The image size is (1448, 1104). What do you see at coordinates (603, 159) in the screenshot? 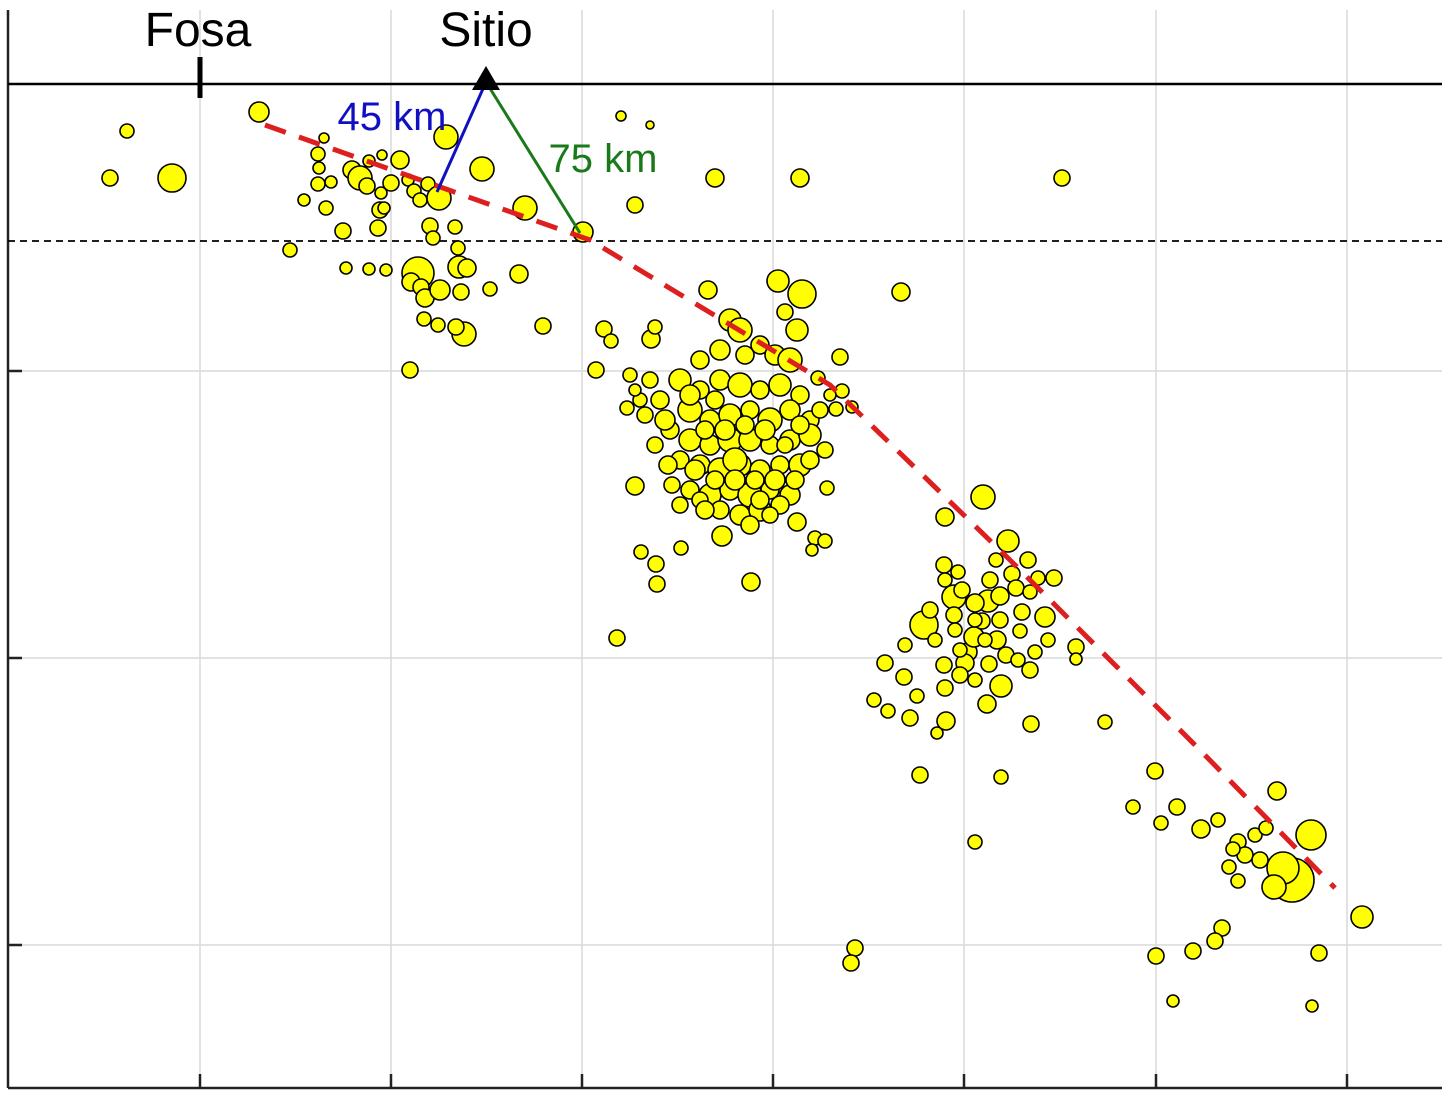
I see `distance-label-75km: 75 km` at bounding box center [603, 159].